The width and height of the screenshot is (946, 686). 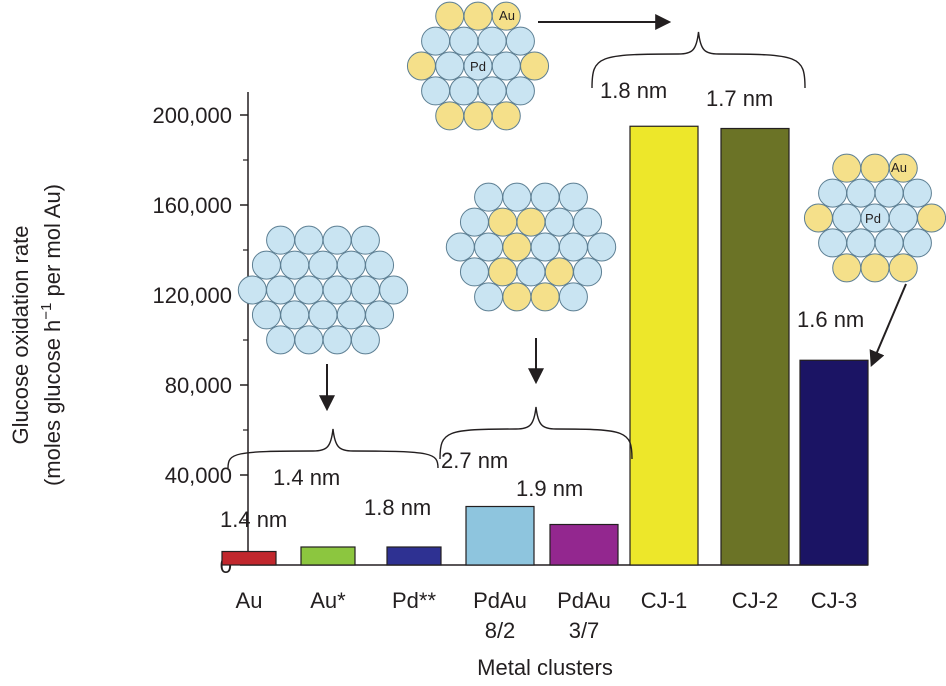 What do you see at coordinates (198, 385) in the screenshot?
I see `y-tick-label: 80,000` at bounding box center [198, 385].